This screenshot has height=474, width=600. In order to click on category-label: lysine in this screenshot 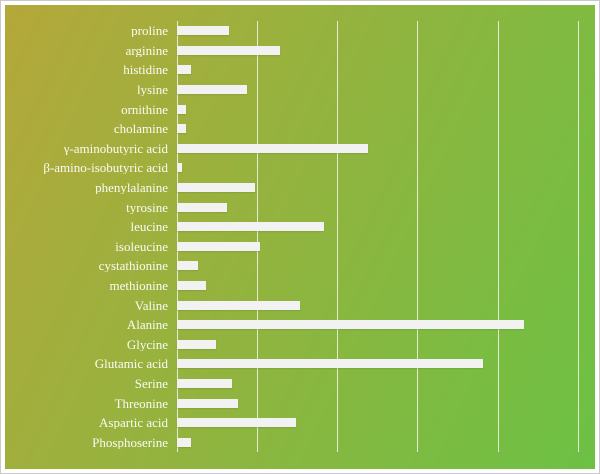, I will do `click(152, 90)`.